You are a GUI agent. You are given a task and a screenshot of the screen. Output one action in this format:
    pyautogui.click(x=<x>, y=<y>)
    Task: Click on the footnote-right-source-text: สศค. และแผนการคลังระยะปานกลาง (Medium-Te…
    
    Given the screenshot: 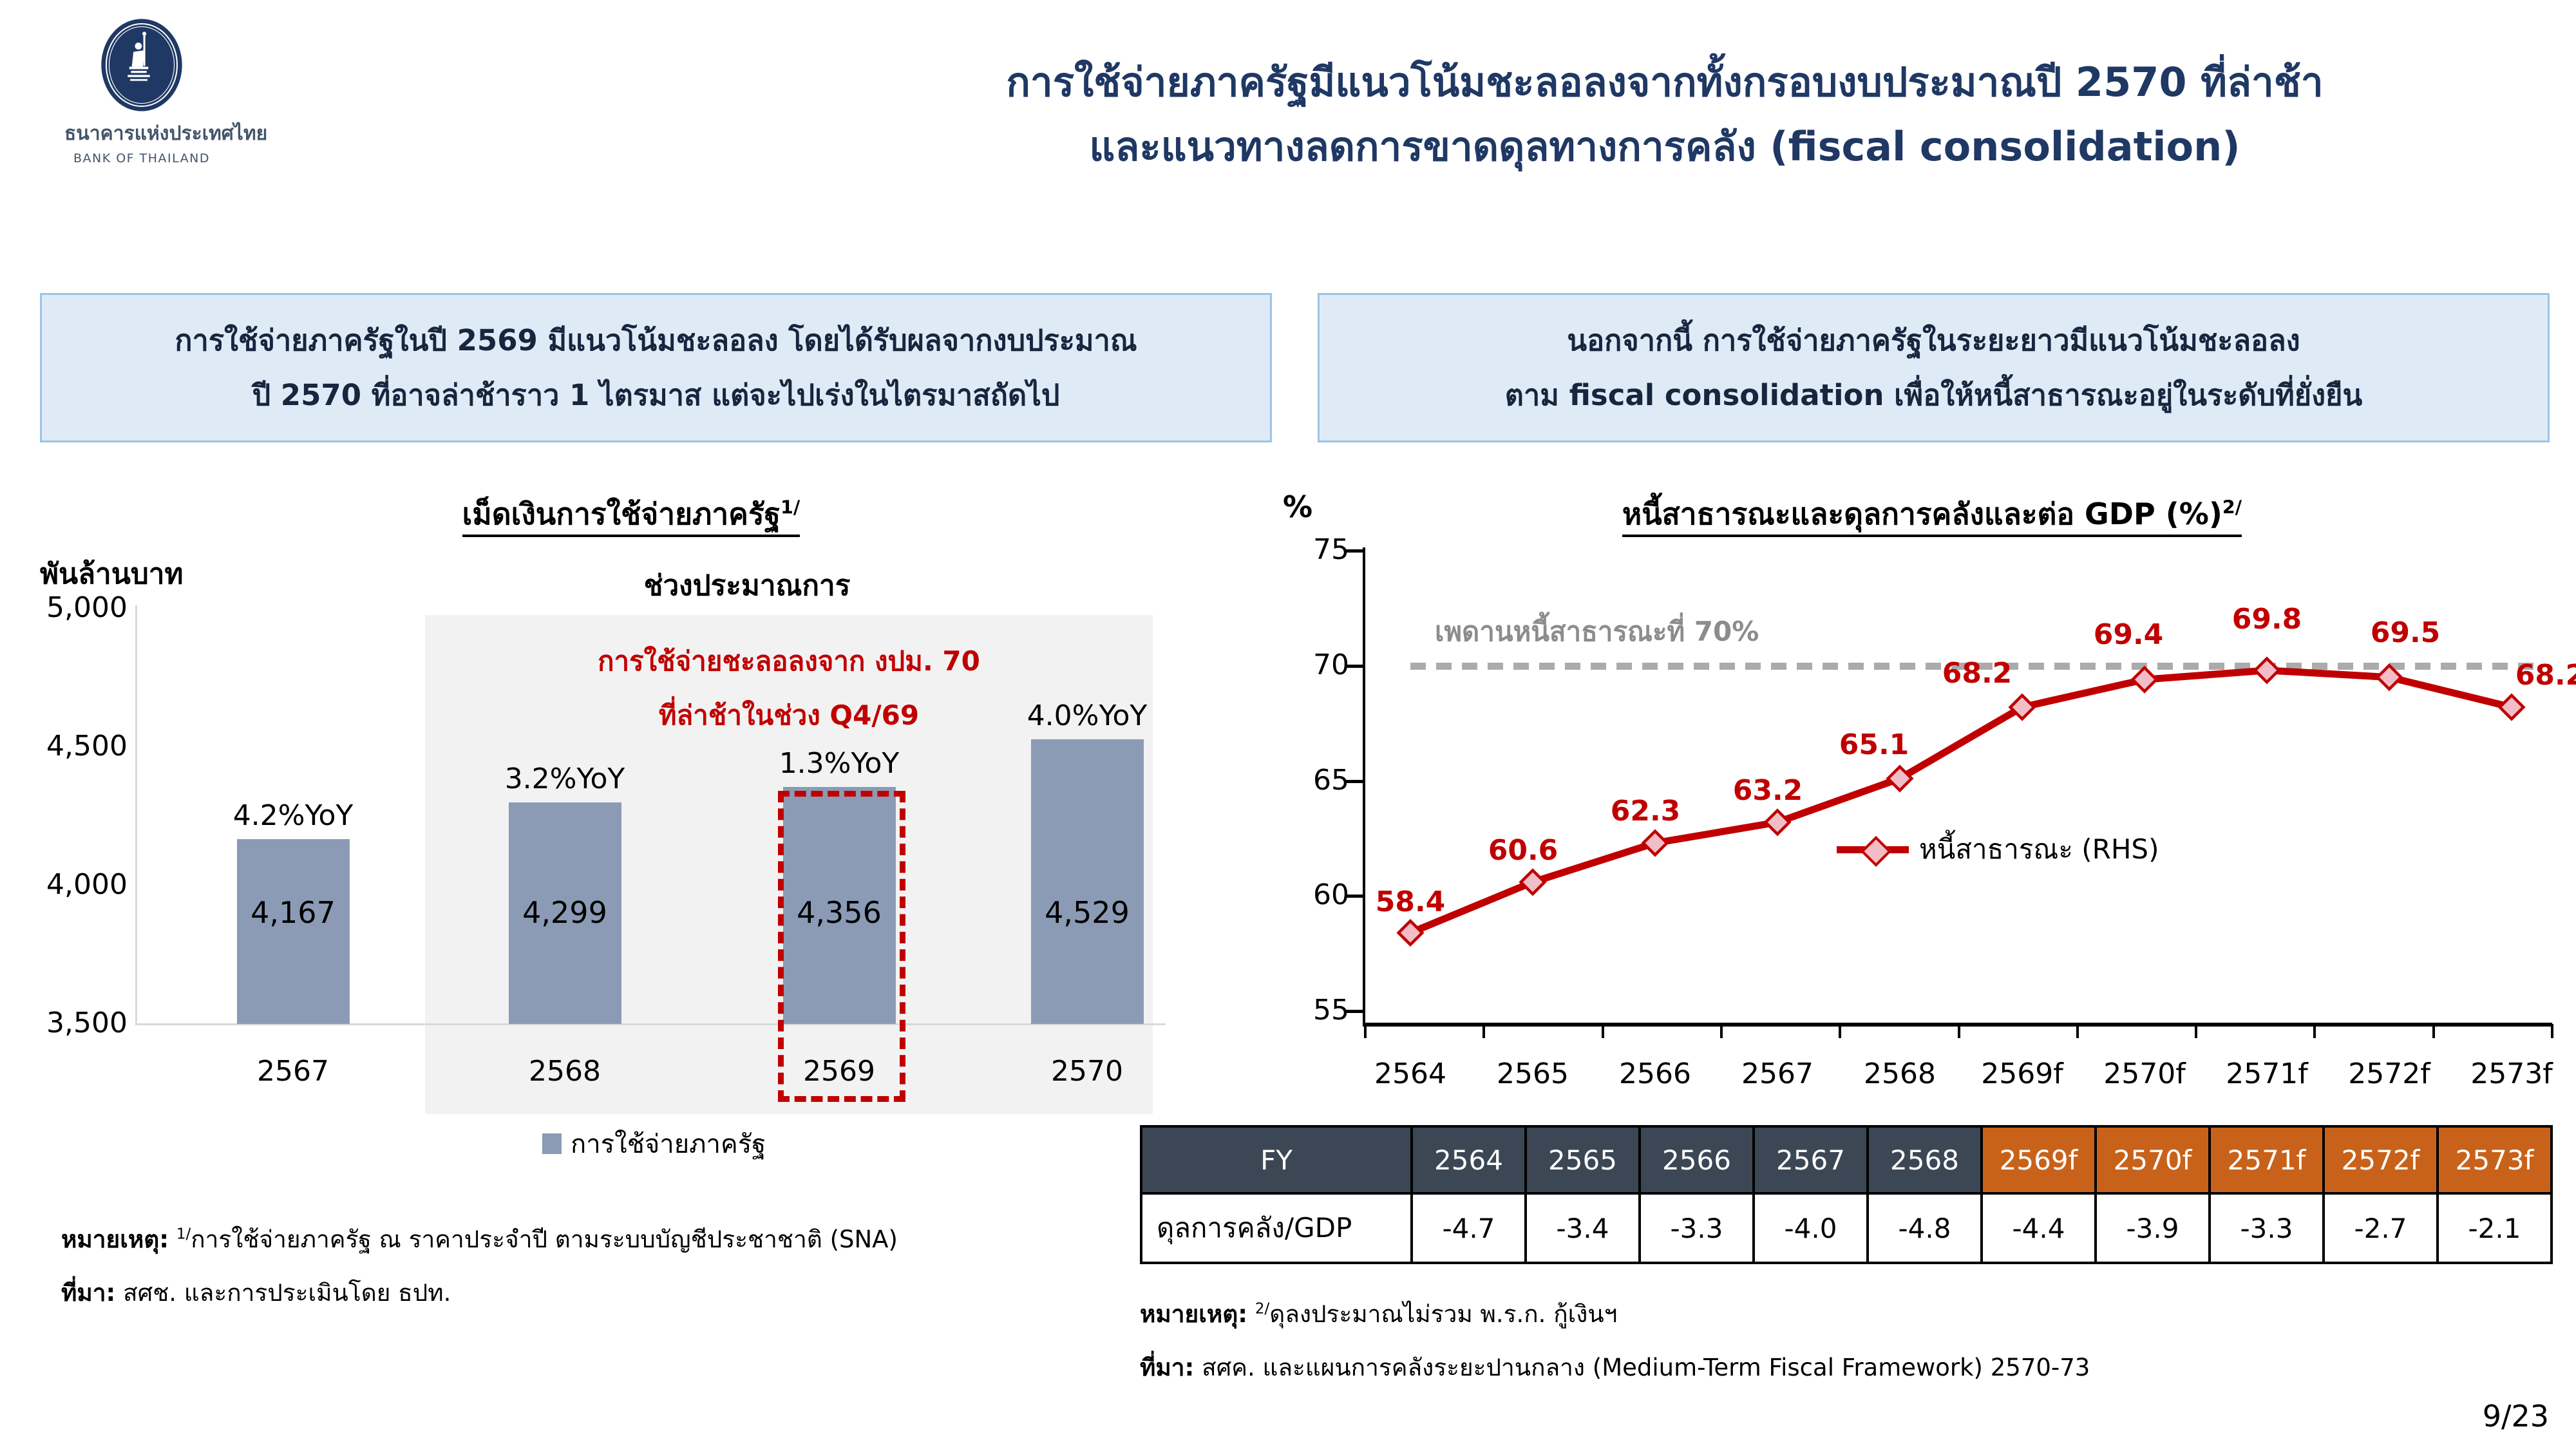 What is the action you would take?
    pyautogui.click(x=1646, y=1368)
    